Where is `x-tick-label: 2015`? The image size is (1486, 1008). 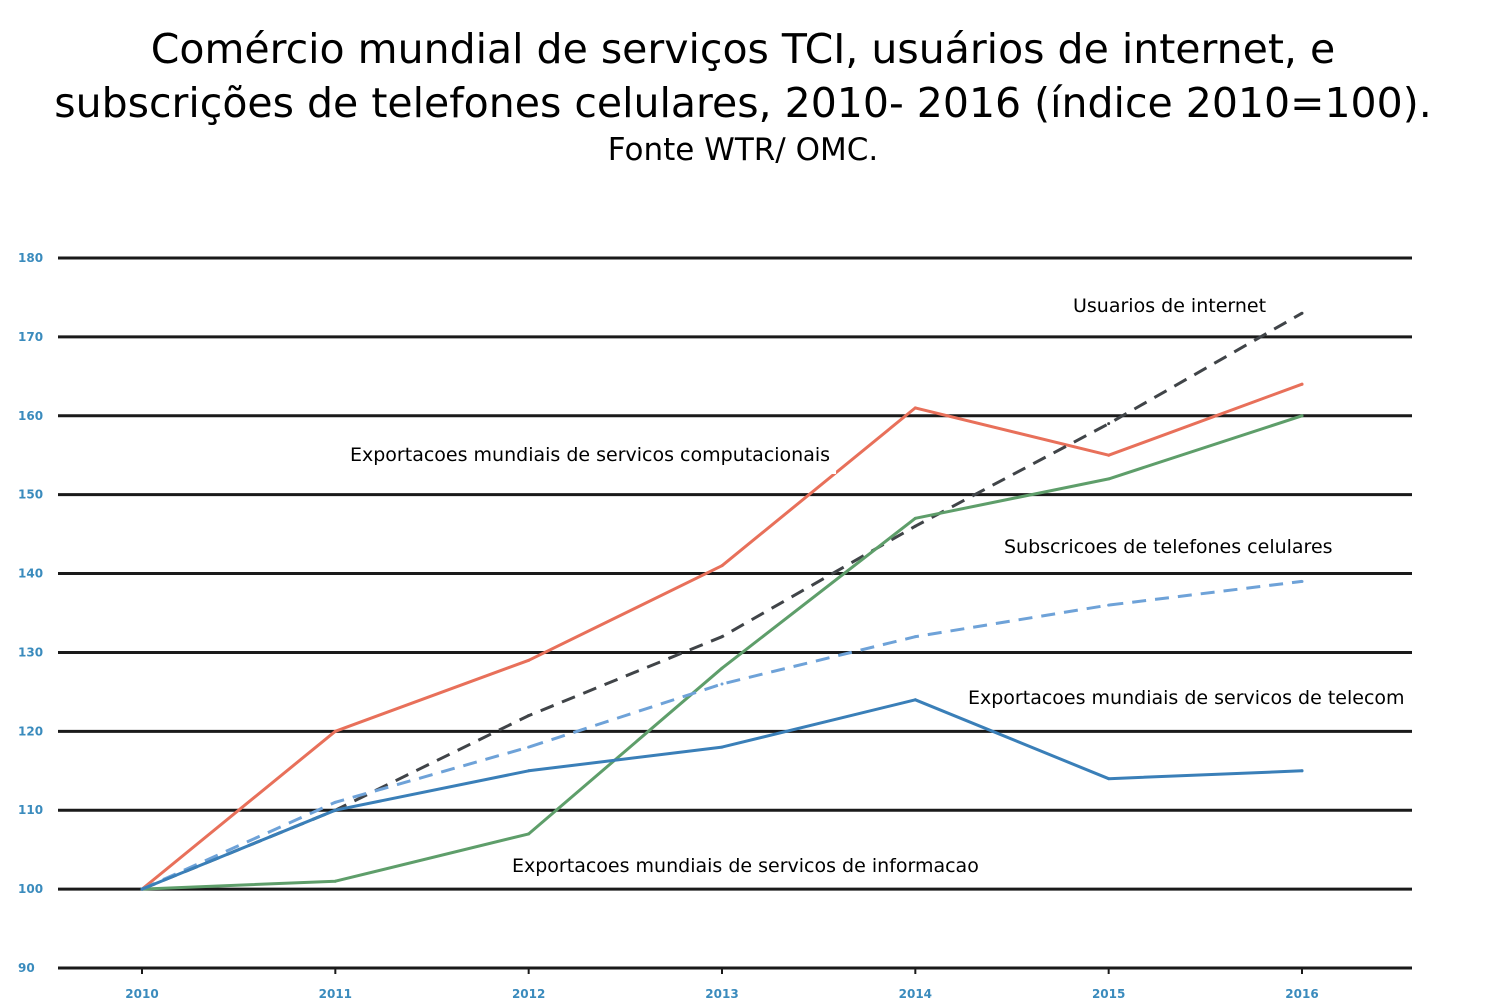 x-tick-label: 2015 is located at coordinates (1108, 994).